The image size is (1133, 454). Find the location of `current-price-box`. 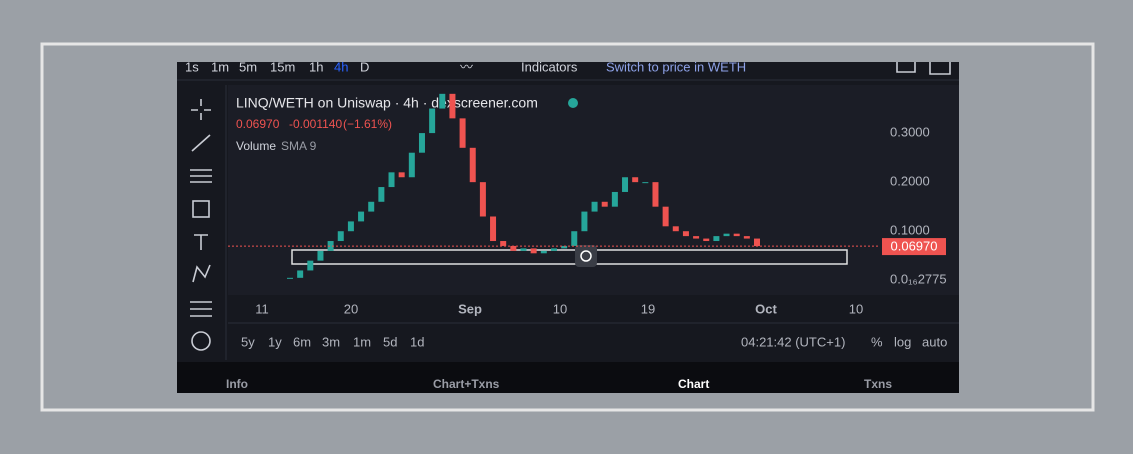

current-price-box is located at coordinates (914, 247).